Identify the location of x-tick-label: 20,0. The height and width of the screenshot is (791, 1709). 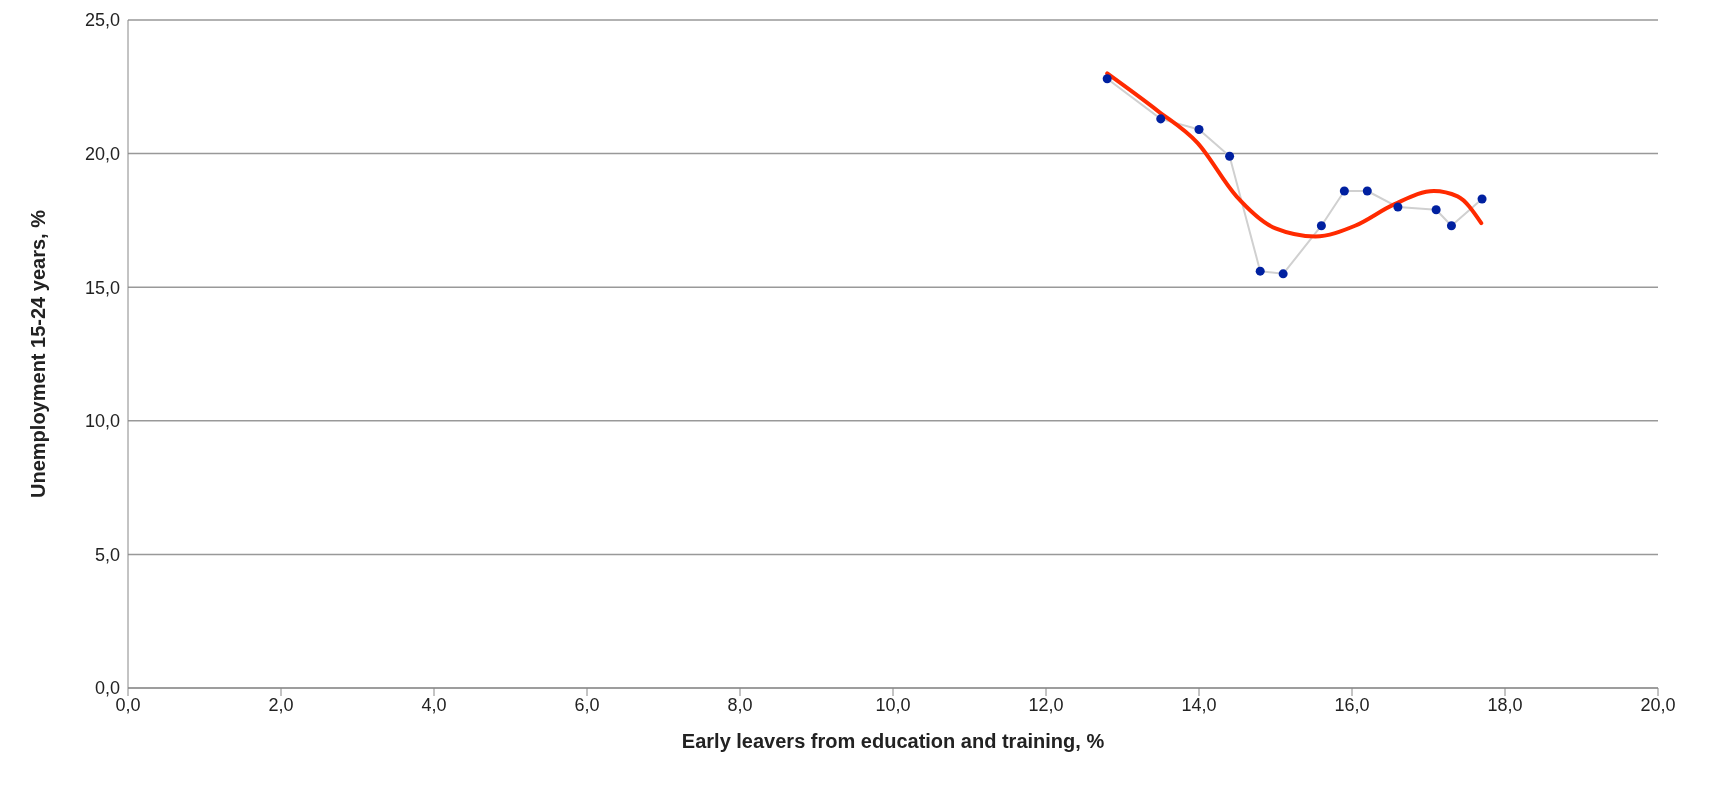
(1658, 704).